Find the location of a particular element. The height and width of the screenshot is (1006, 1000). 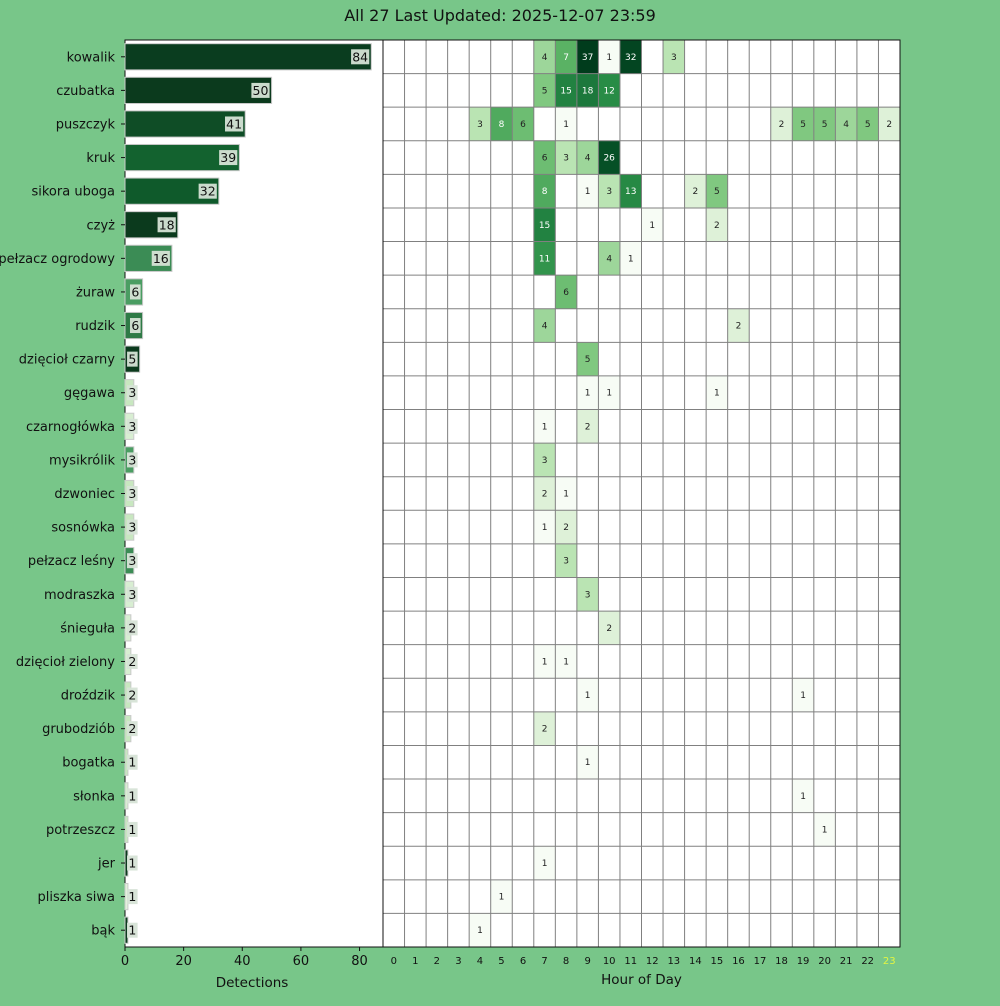

category-label: dzwoniec is located at coordinates (84, 494).